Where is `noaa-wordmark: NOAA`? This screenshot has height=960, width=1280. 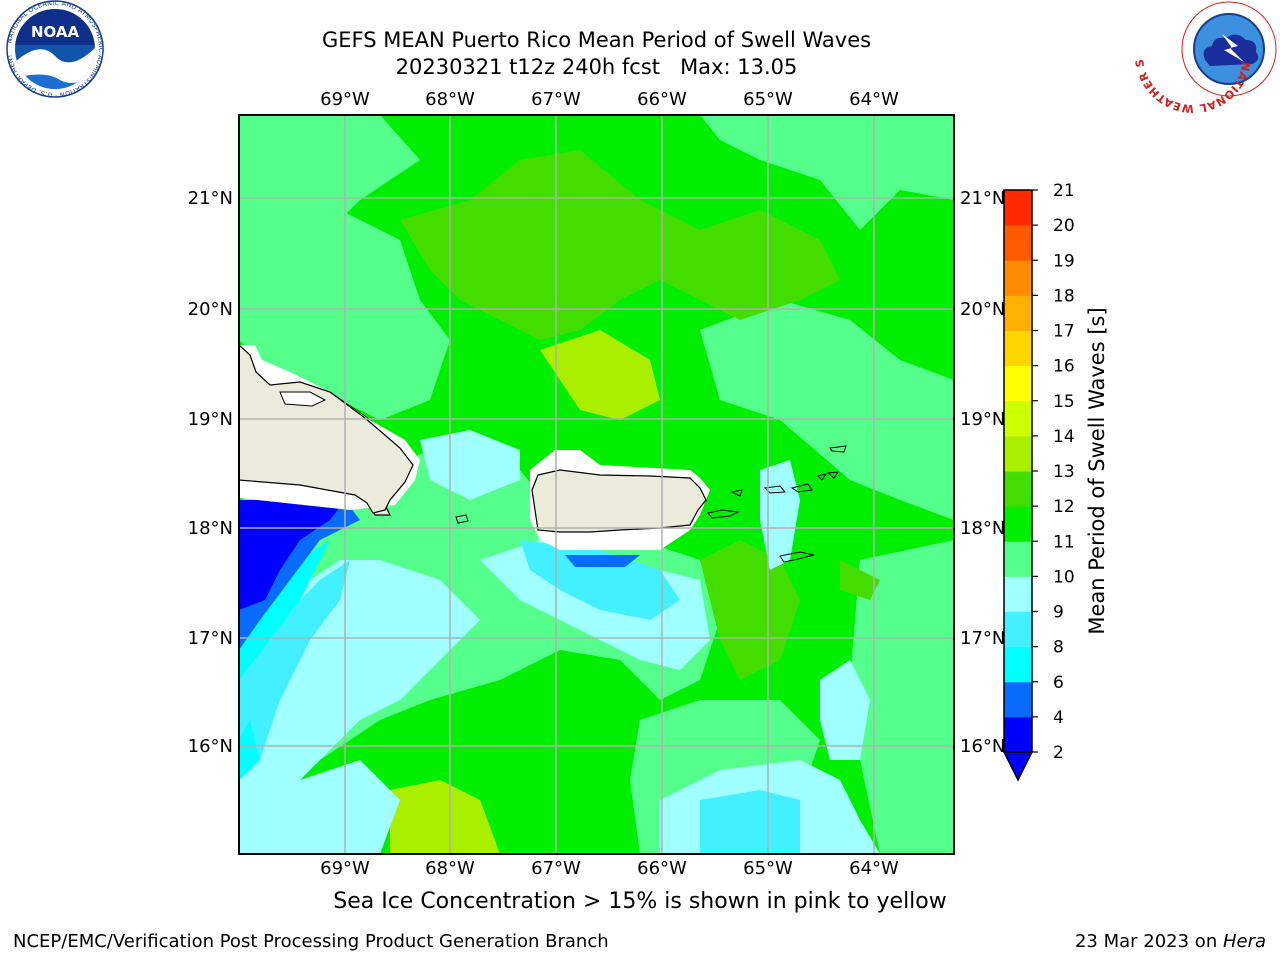 noaa-wordmark: NOAA is located at coordinates (55, 32).